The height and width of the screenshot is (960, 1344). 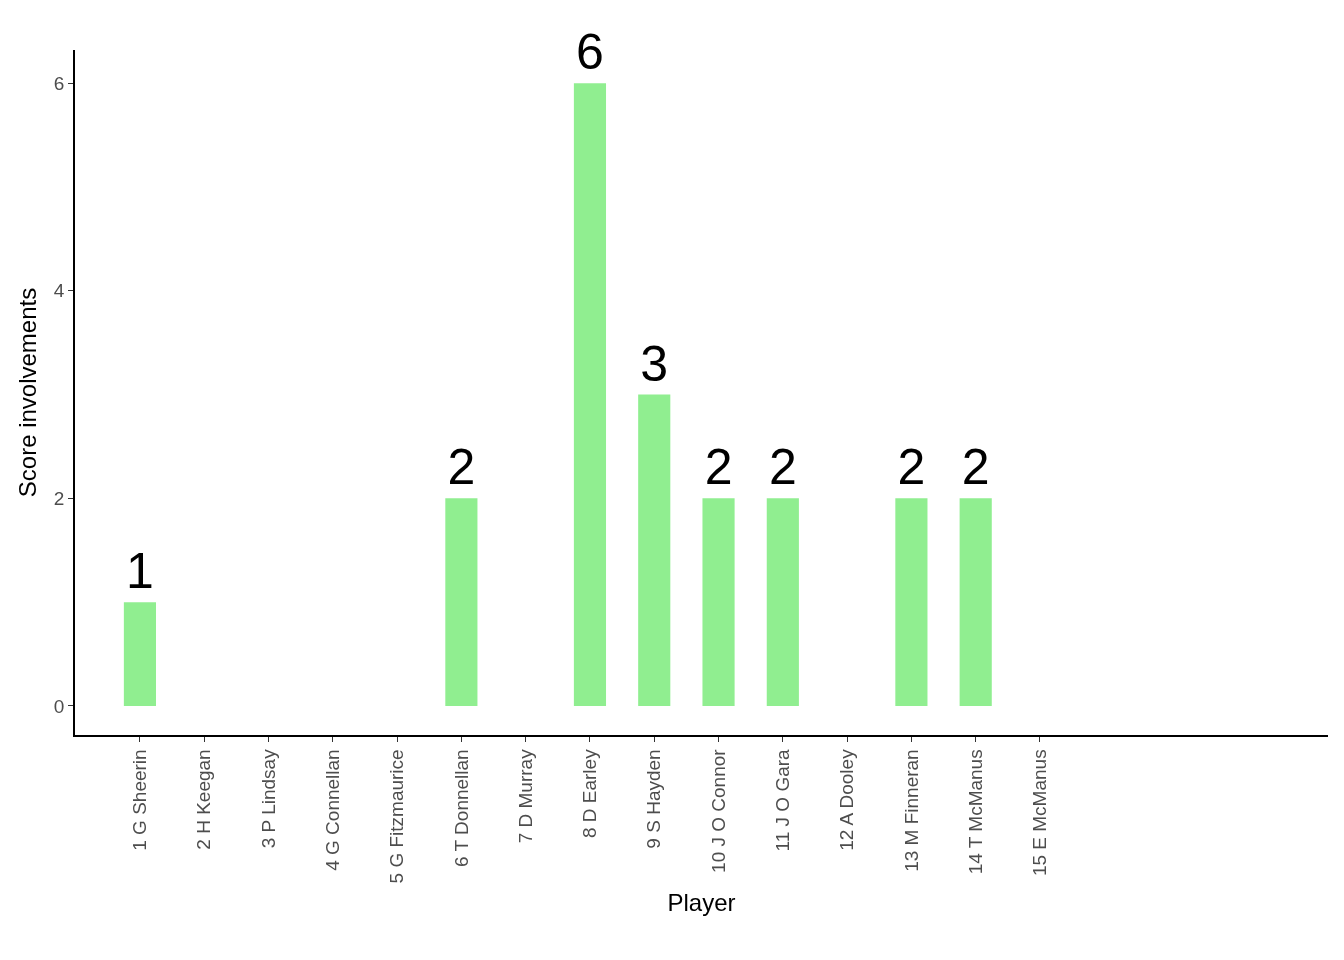 What do you see at coordinates (140, 571) in the screenshot?
I see `data-label: 1` at bounding box center [140, 571].